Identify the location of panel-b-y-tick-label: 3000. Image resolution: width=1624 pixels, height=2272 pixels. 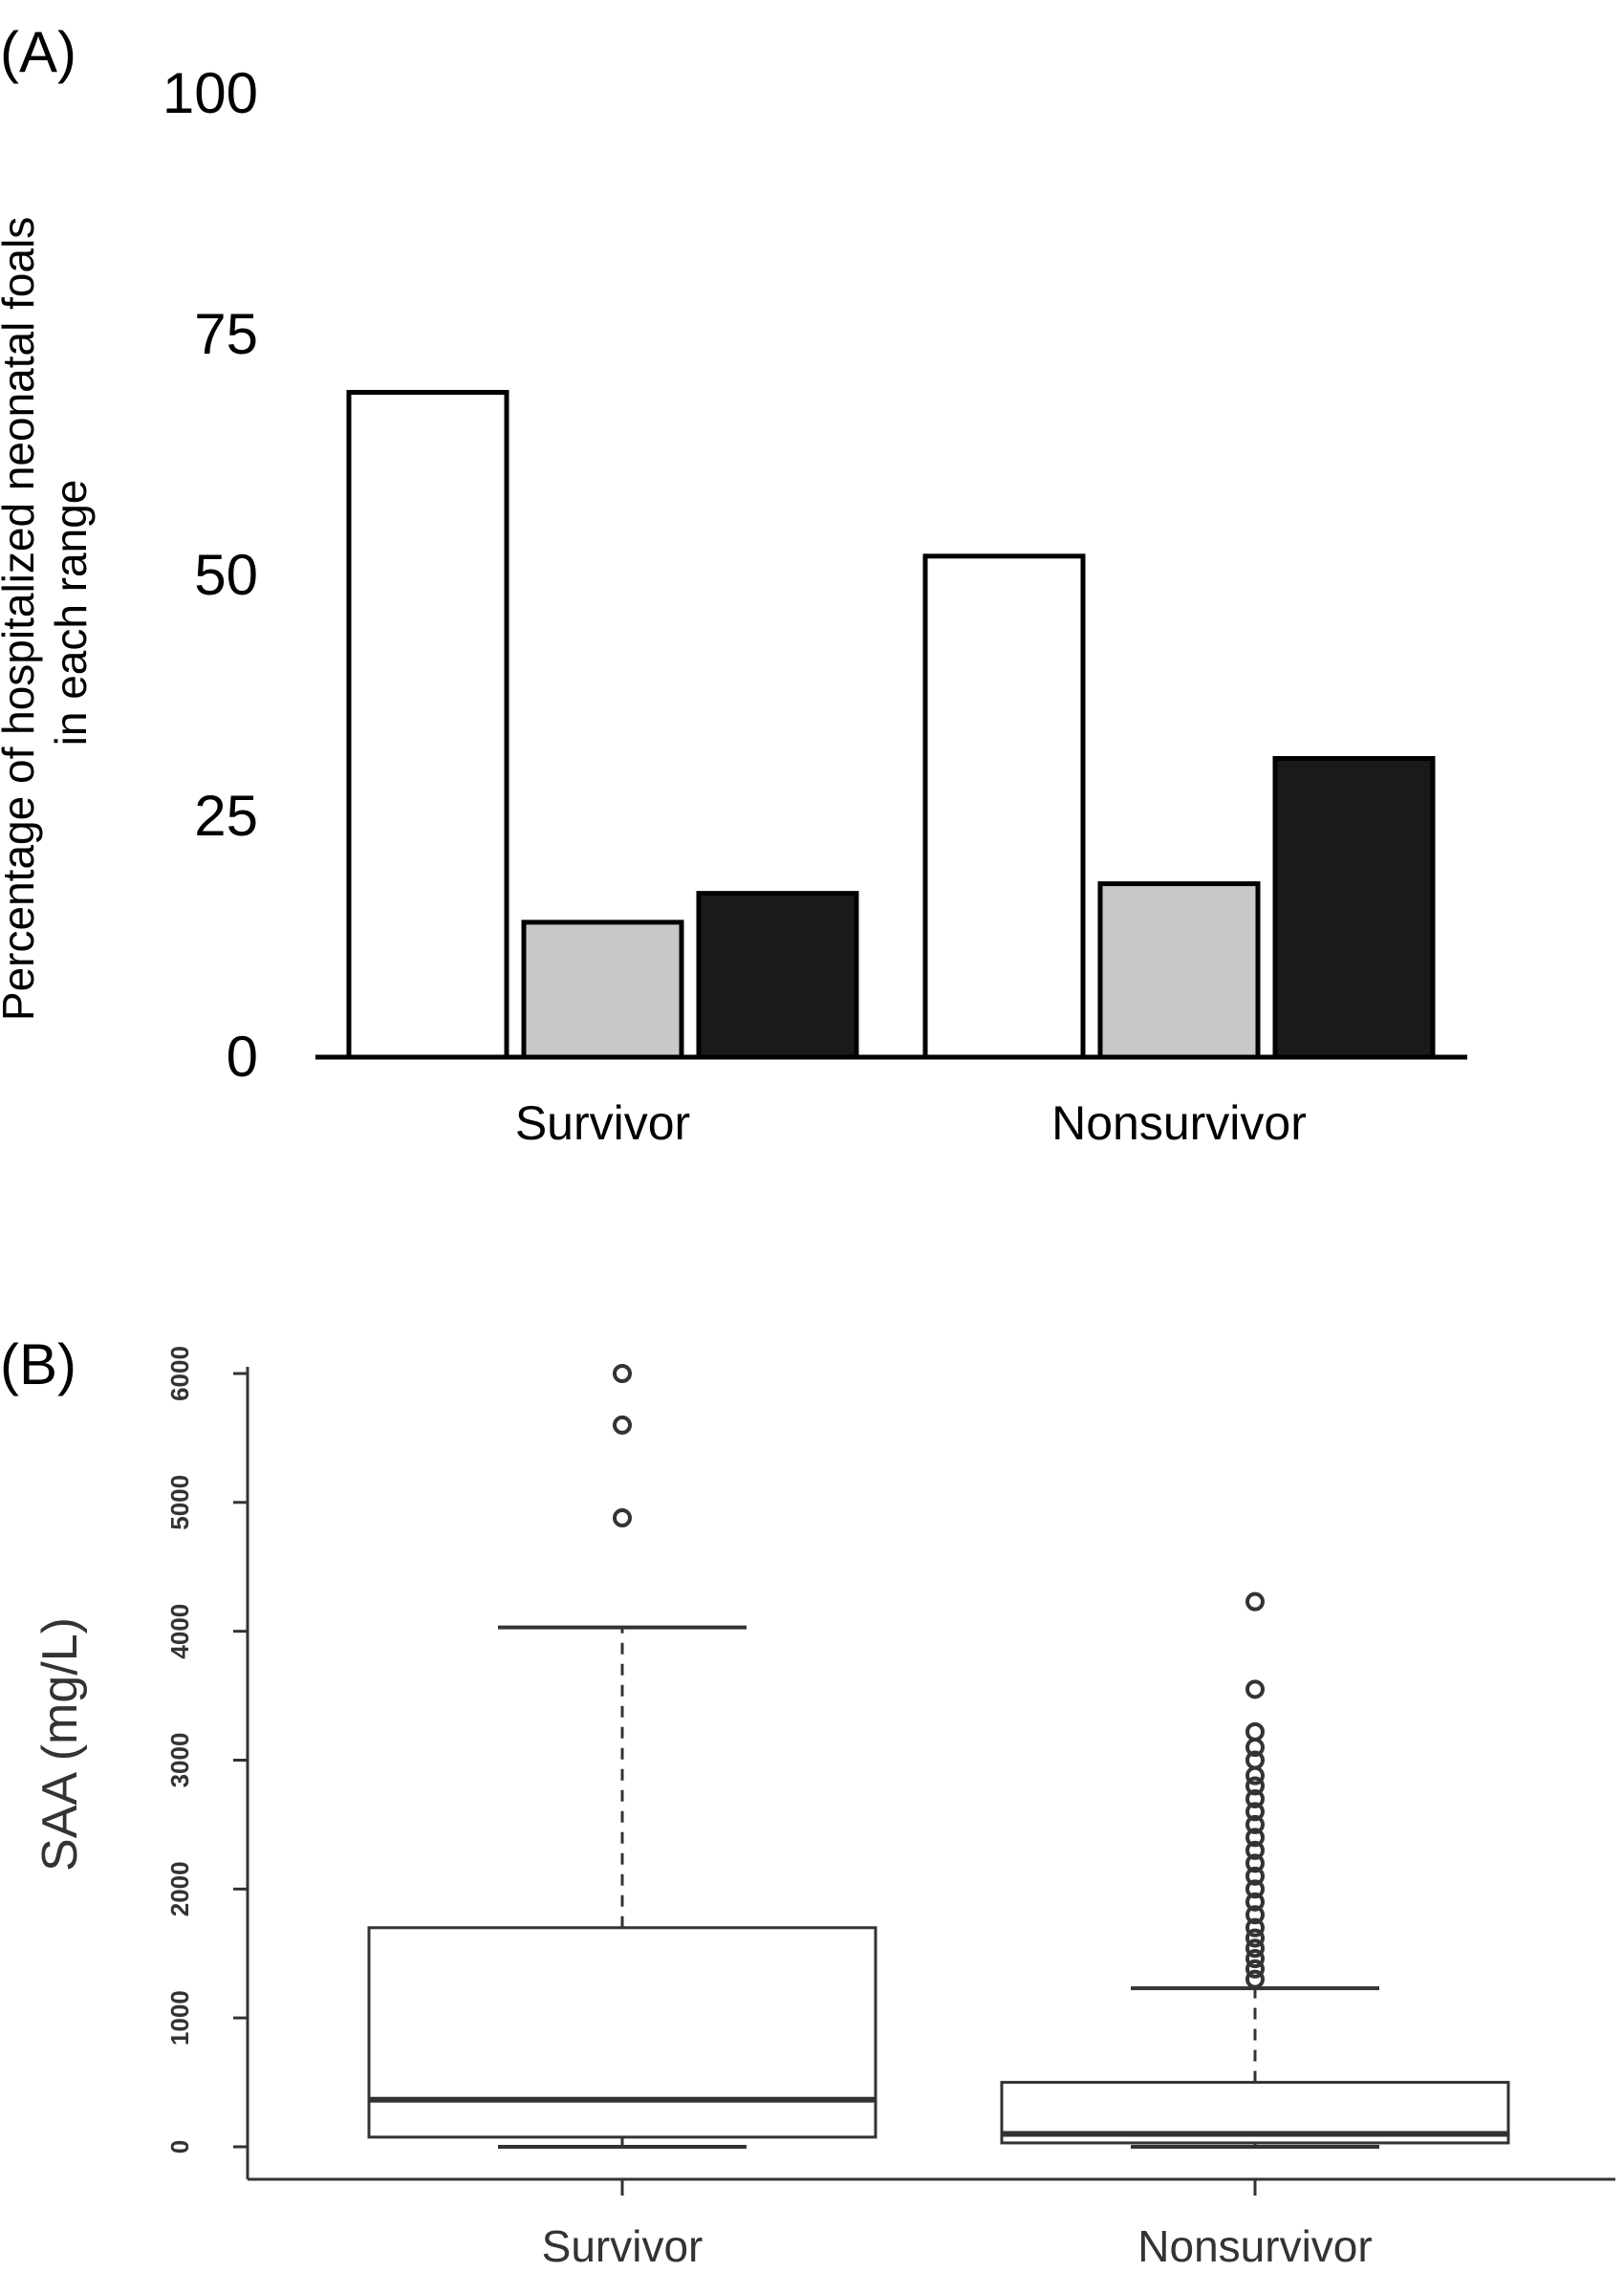
(180, 1760).